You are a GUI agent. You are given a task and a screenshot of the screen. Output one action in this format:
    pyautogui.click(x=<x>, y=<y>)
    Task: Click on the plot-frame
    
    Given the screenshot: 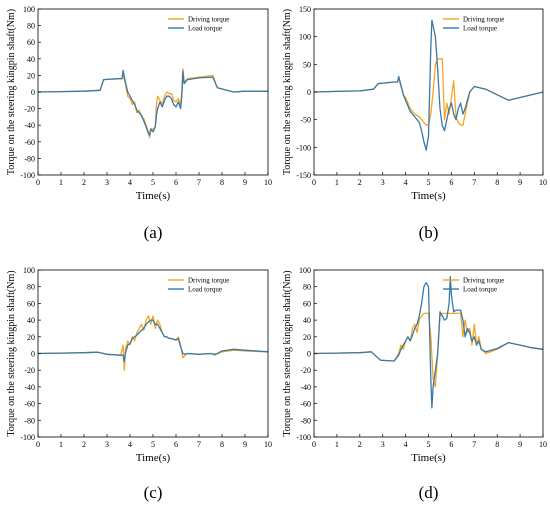 What is the action you would take?
    pyautogui.click(x=428, y=92)
    